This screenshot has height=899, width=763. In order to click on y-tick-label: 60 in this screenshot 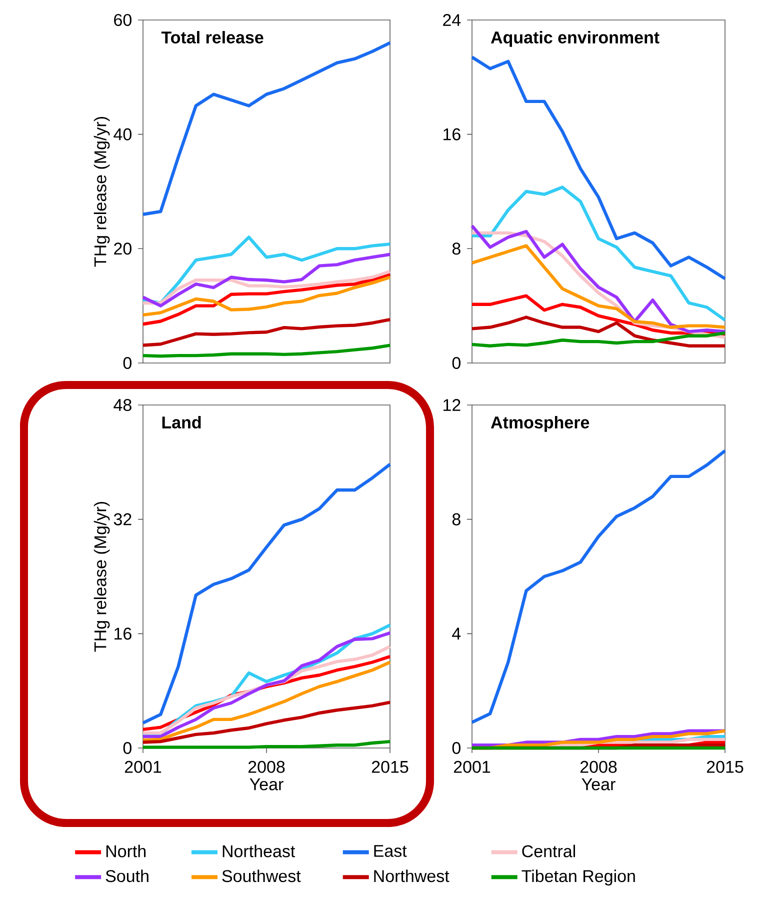, I will do `click(123, 20)`.